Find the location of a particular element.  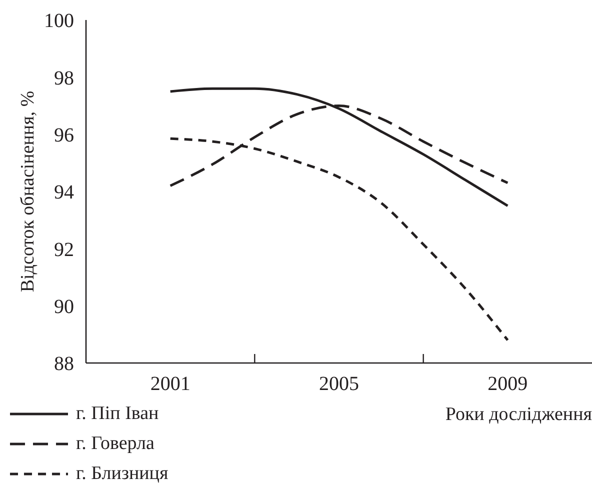

legend-label: г. Близниця is located at coordinates (122, 474).